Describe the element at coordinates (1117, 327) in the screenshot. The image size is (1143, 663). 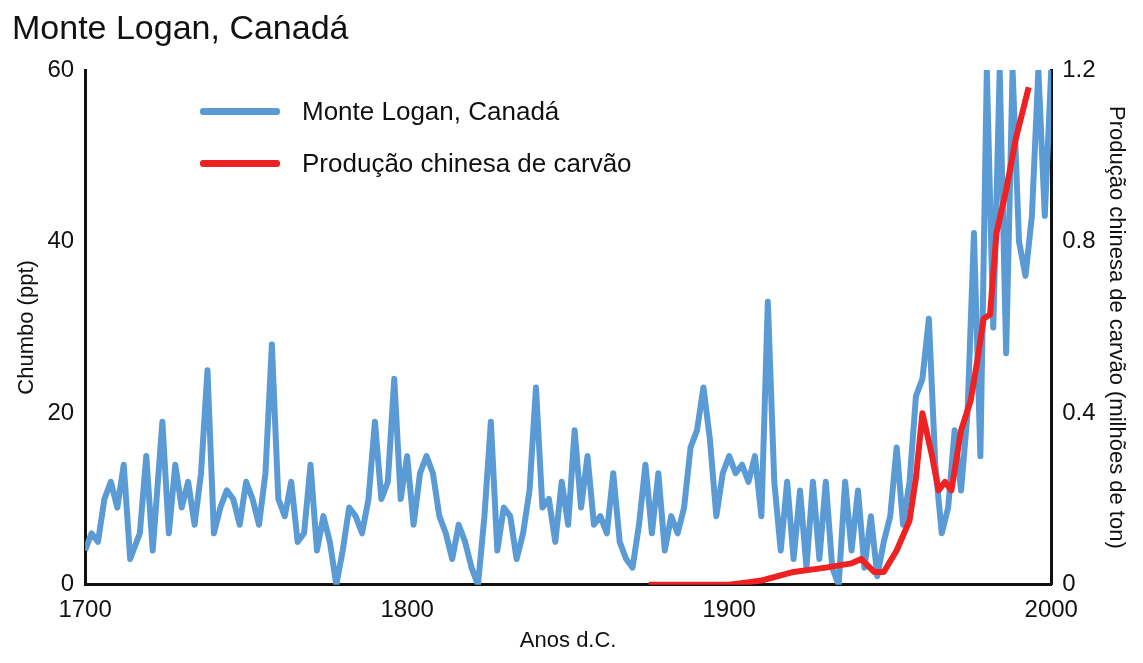
I see `y2-axis-title: Produção chinesa de carvão (milhões de ton)` at that location.